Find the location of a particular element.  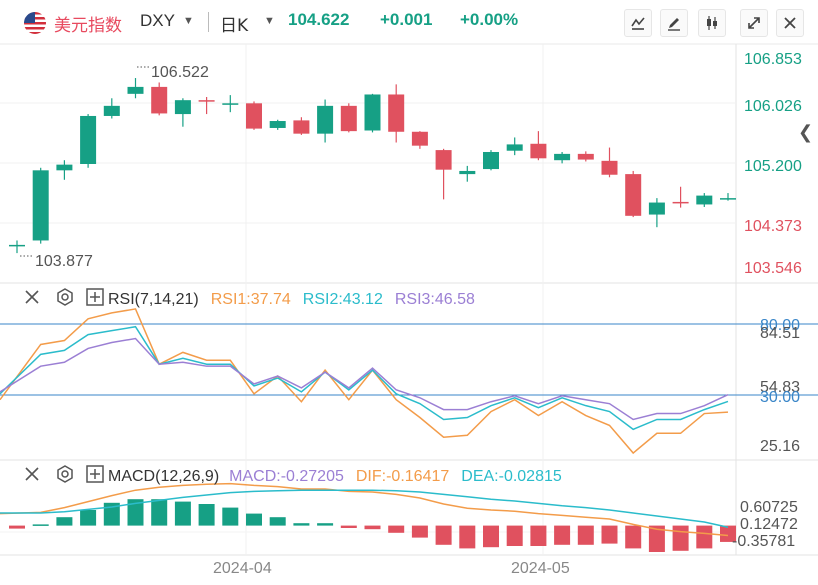

rsi-title: RSI(7,14,21) is located at coordinates (153, 299).